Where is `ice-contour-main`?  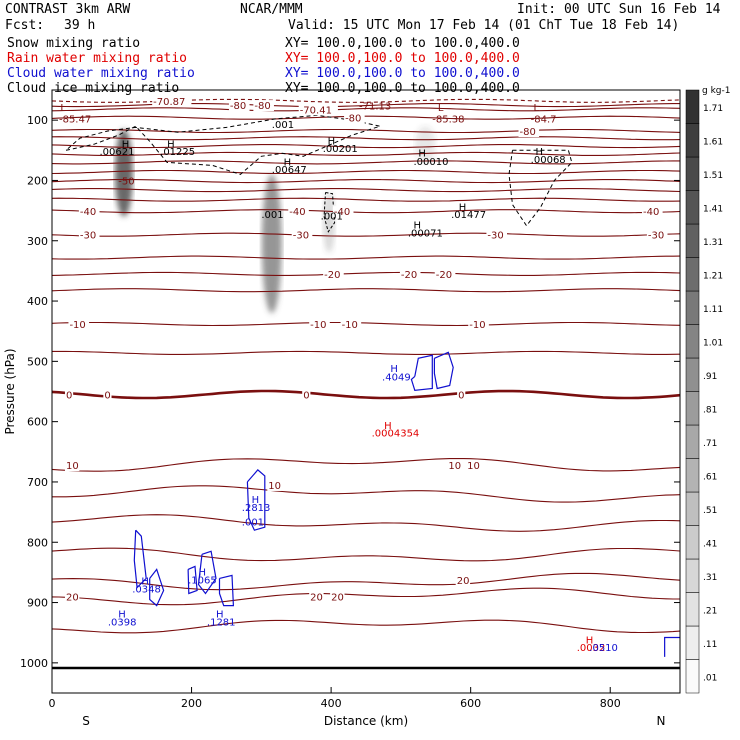
ice-contour-main is located at coordinates (223, 144).